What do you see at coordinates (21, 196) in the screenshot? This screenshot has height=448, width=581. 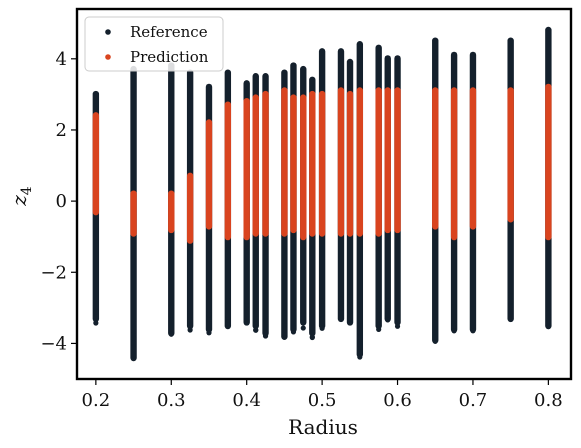 I see `y-axis-label: z4` at bounding box center [21, 196].